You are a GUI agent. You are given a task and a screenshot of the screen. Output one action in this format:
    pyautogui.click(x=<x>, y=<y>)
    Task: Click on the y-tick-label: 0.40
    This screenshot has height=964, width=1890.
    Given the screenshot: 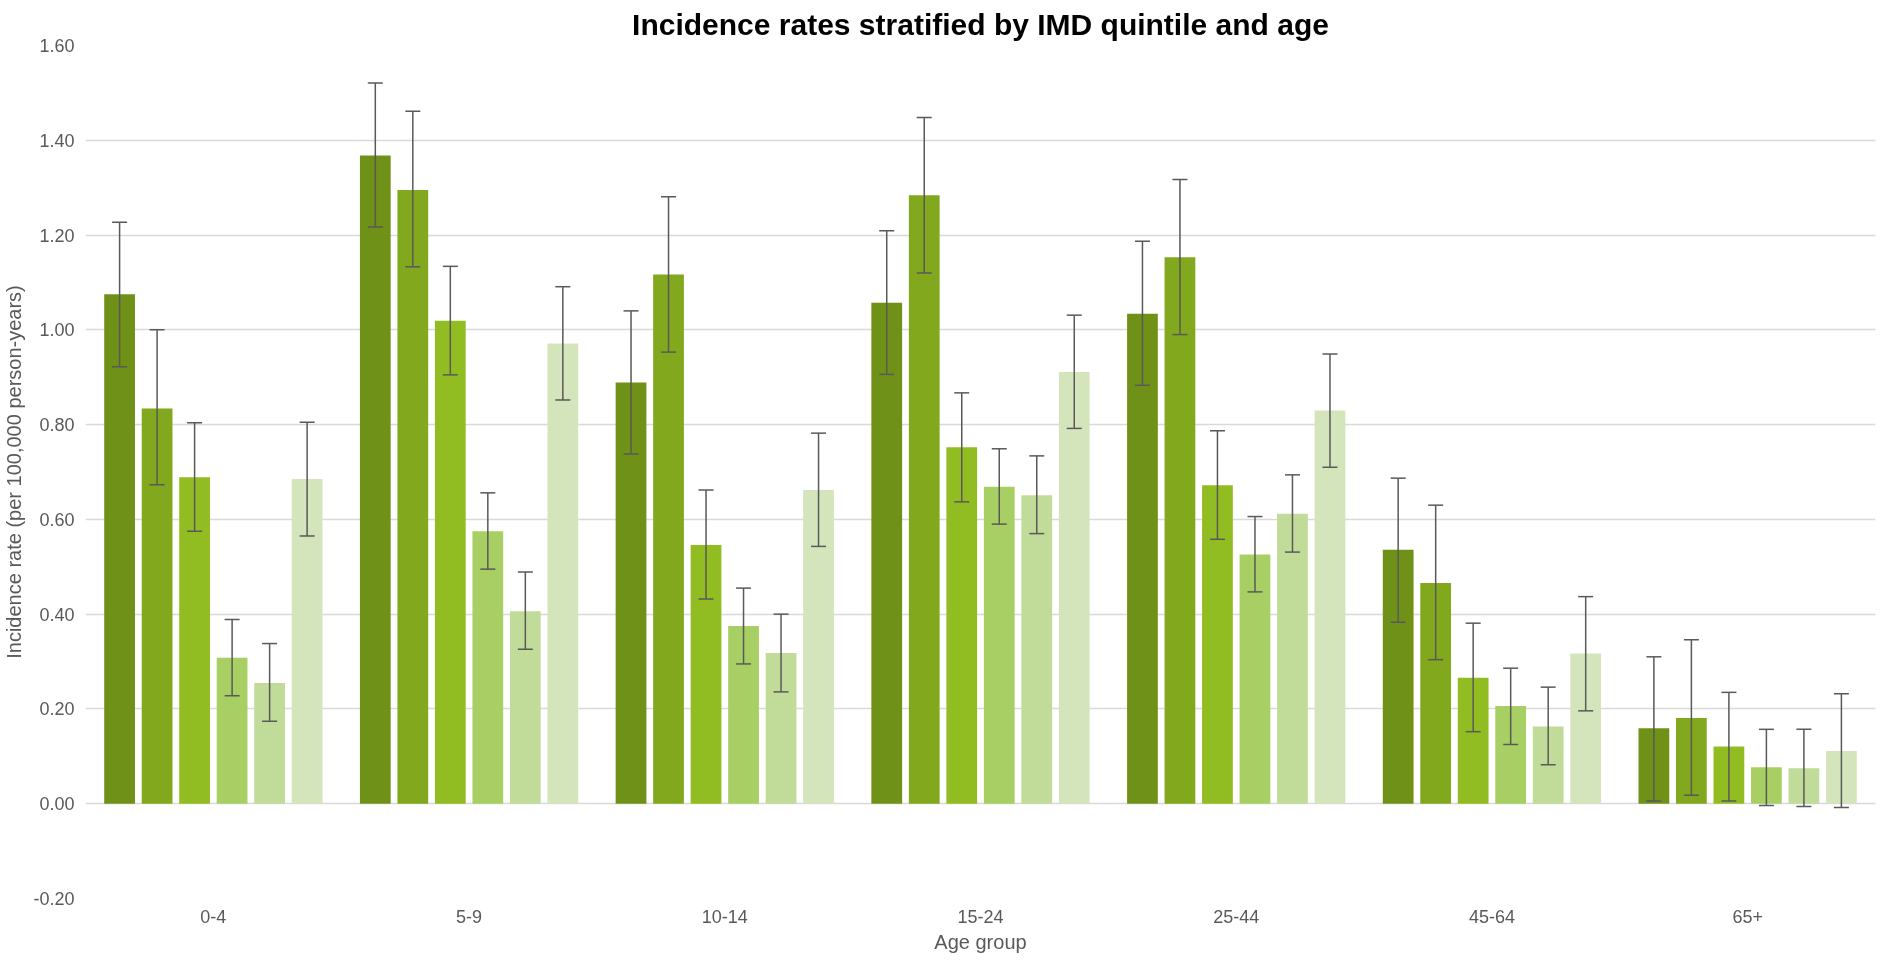 What is the action you would take?
    pyautogui.click(x=57, y=614)
    